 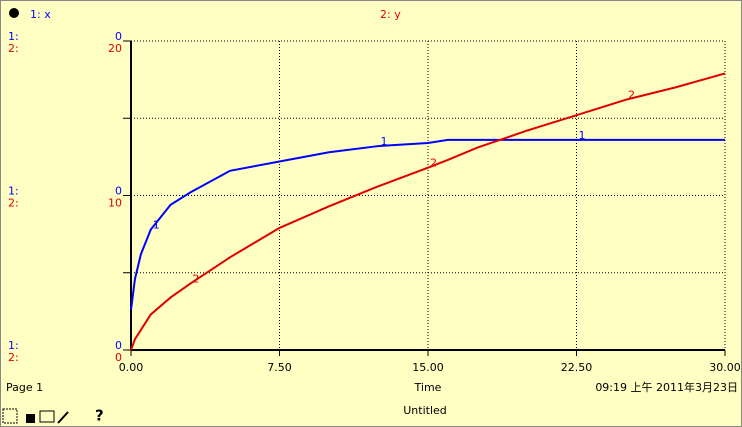 I want to click on x-tick-label: 30.00, so click(x=725, y=367).